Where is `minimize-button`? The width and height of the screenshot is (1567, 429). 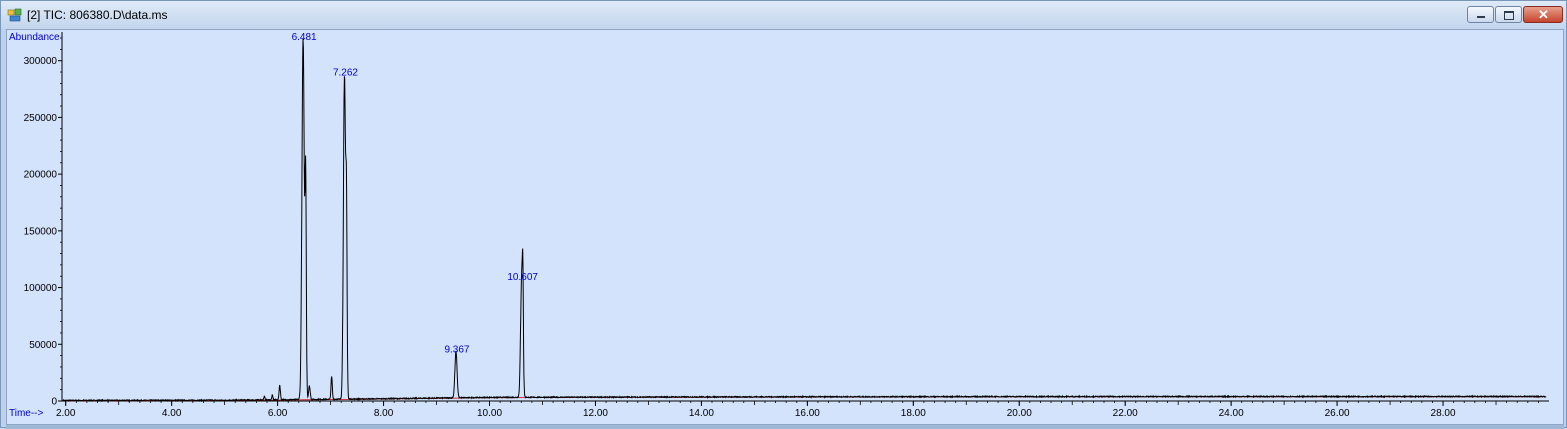 minimize-button is located at coordinates (1480, 14).